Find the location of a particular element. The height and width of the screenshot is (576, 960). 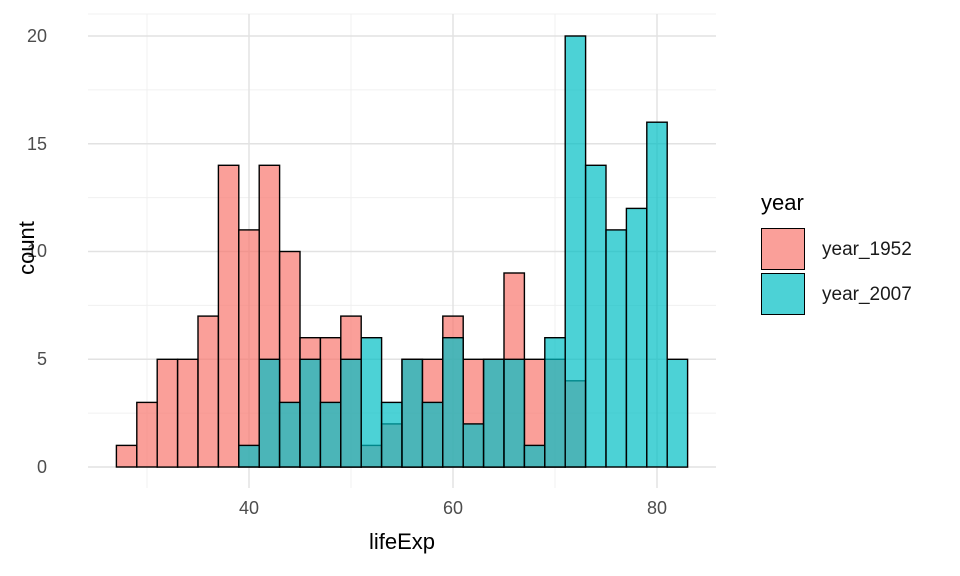

x-tick-label-80: 80 is located at coordinates (657, 508).